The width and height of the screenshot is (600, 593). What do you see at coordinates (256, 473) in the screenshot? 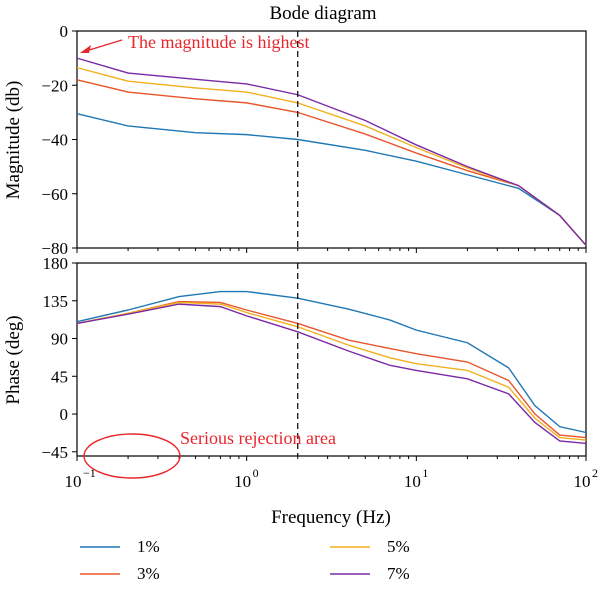
I see `frequency-x-tick-exponent: 0` at bounding box center [256, 473].